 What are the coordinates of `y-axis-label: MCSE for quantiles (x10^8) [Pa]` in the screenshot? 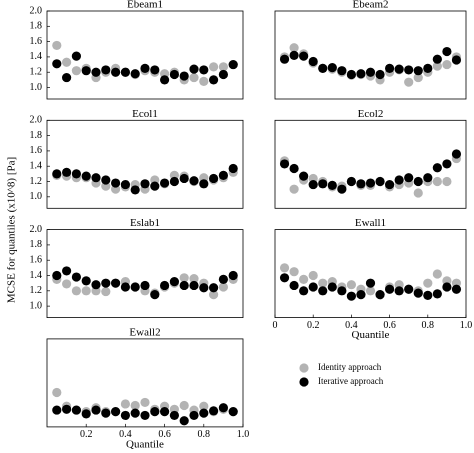 It's located at (12, 230).